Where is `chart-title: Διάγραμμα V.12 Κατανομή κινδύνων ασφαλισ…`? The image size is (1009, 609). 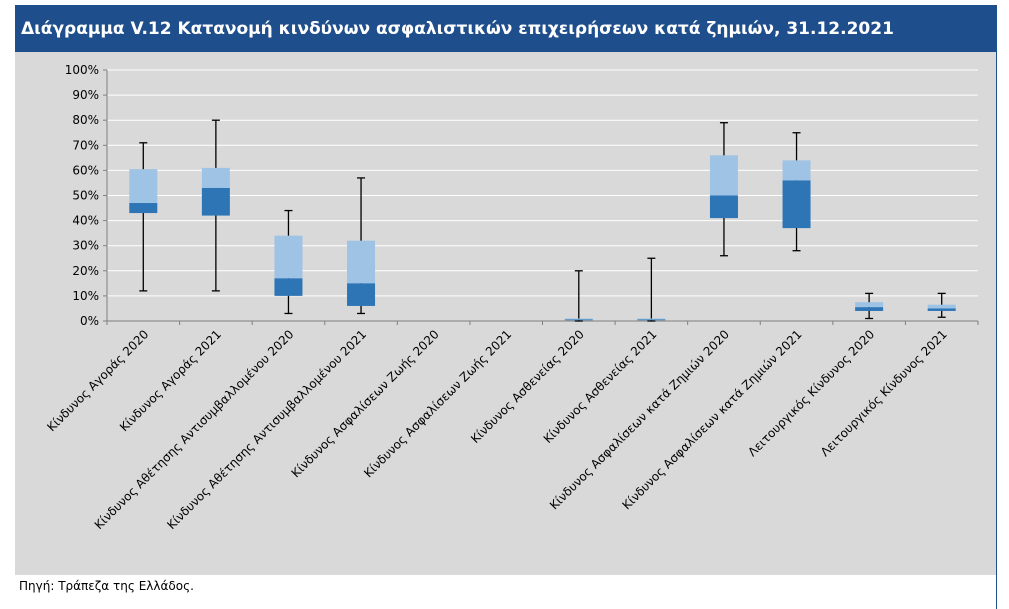
chart-title: Διάγραμμα V.12 Κατανομή κινδύνων ασφαλισ… is located at coordinates (506, 28).